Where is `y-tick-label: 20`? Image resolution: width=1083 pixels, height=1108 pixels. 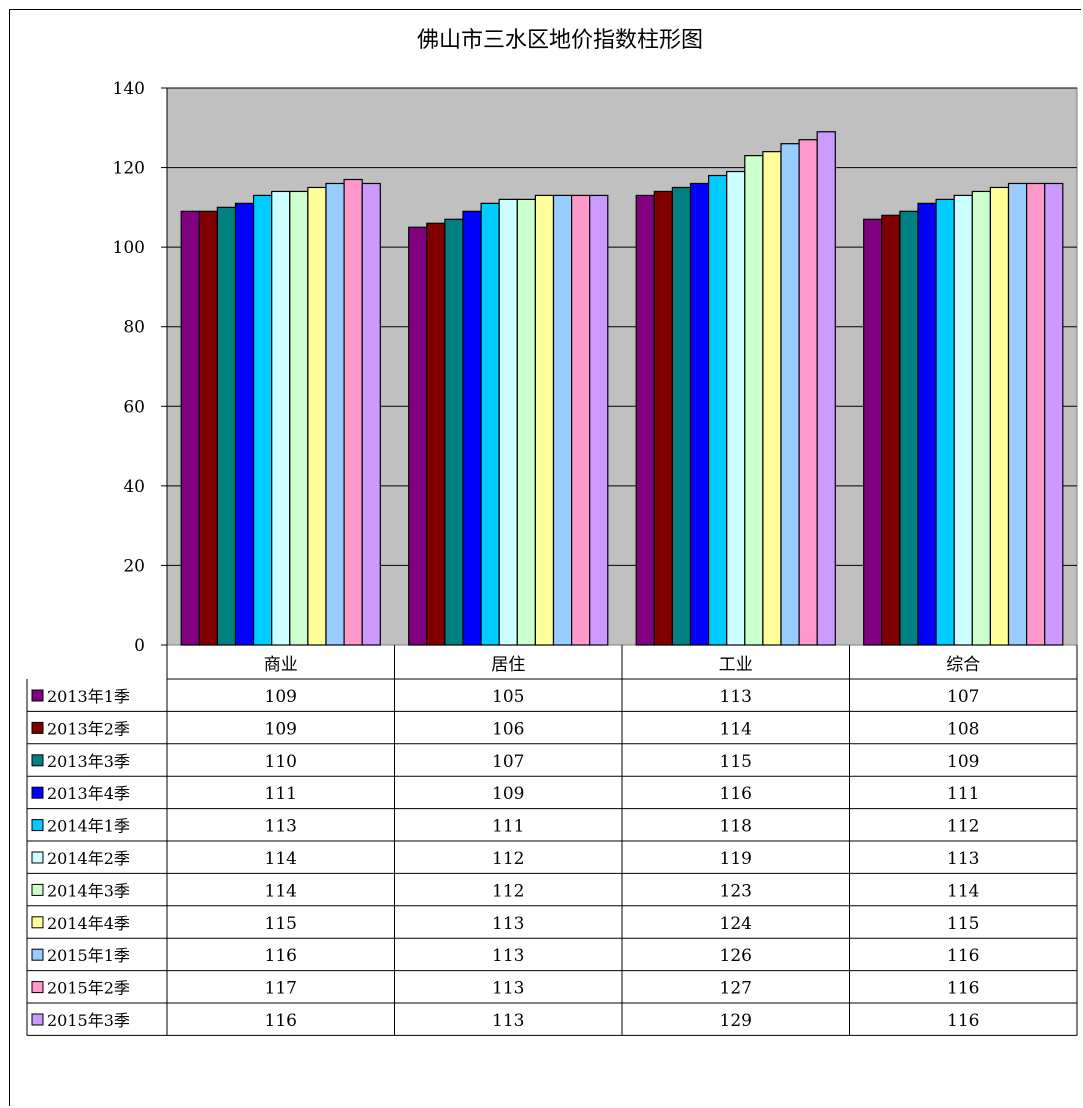 y-tick-label: 20 is located at coordinates (134, 566).